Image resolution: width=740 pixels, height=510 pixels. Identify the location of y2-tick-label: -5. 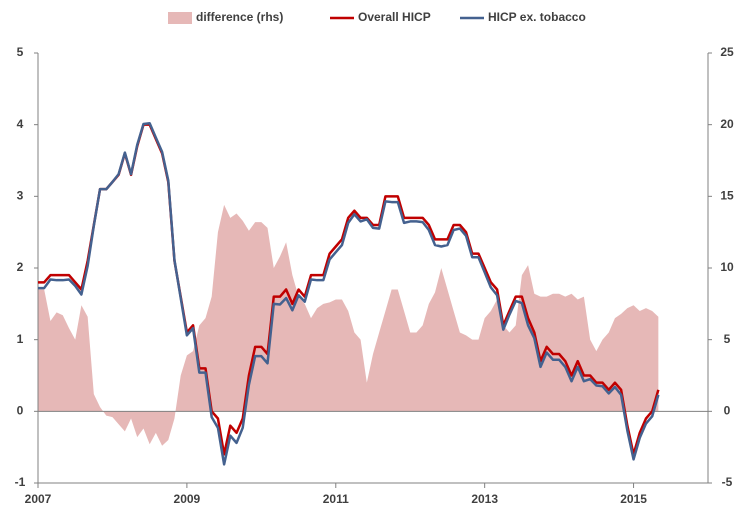
(727, 482).